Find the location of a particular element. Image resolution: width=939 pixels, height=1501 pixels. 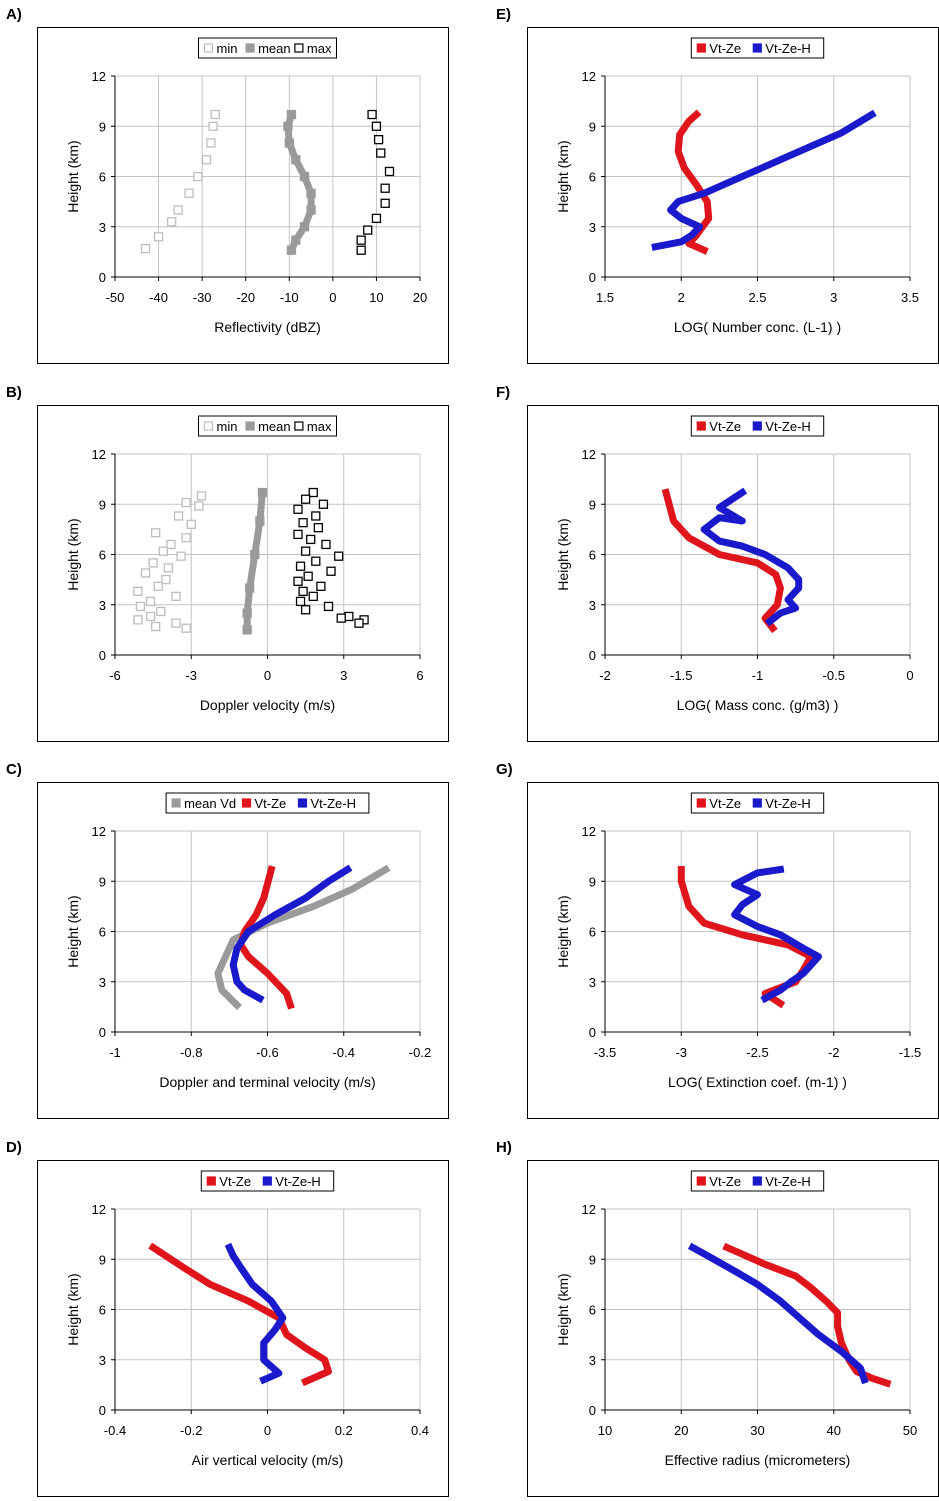

series-vt-ze is located at coordinates (240, 1314).